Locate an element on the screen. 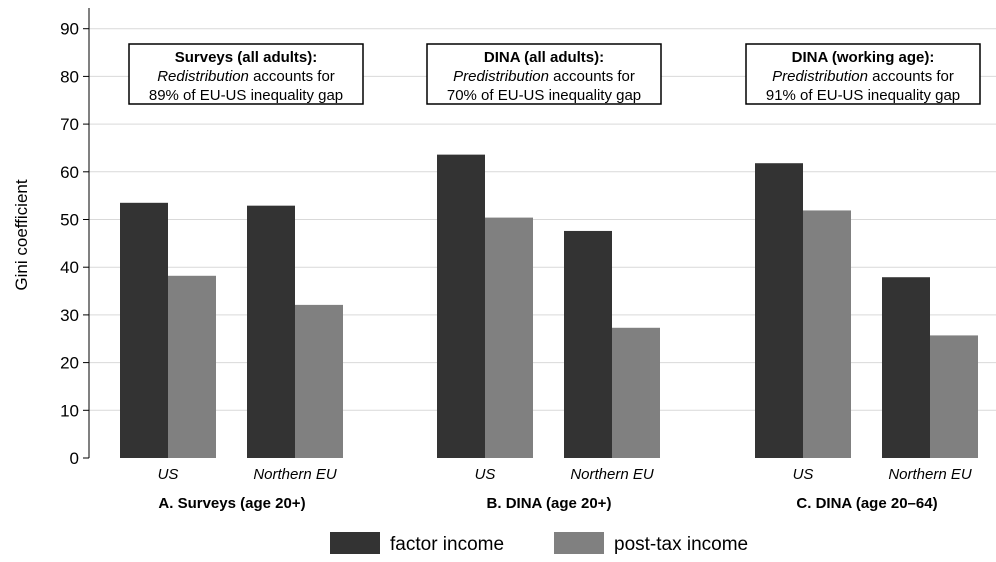 The image size is (996, 562). legend: factor income post-tax income is located at coordinates (539, 543).